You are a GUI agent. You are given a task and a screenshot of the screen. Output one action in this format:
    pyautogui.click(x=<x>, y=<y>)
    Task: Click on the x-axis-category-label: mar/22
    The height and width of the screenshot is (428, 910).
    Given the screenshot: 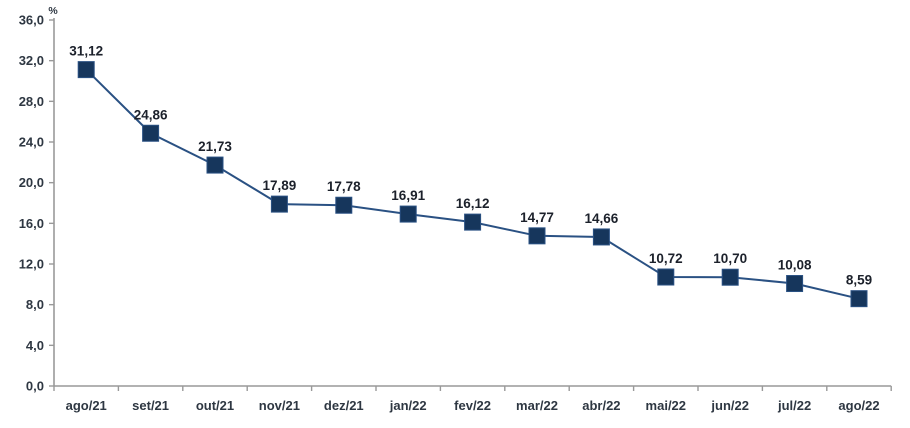 What is the action you would take?
    pyautogui.click(x=537, y=405)
    